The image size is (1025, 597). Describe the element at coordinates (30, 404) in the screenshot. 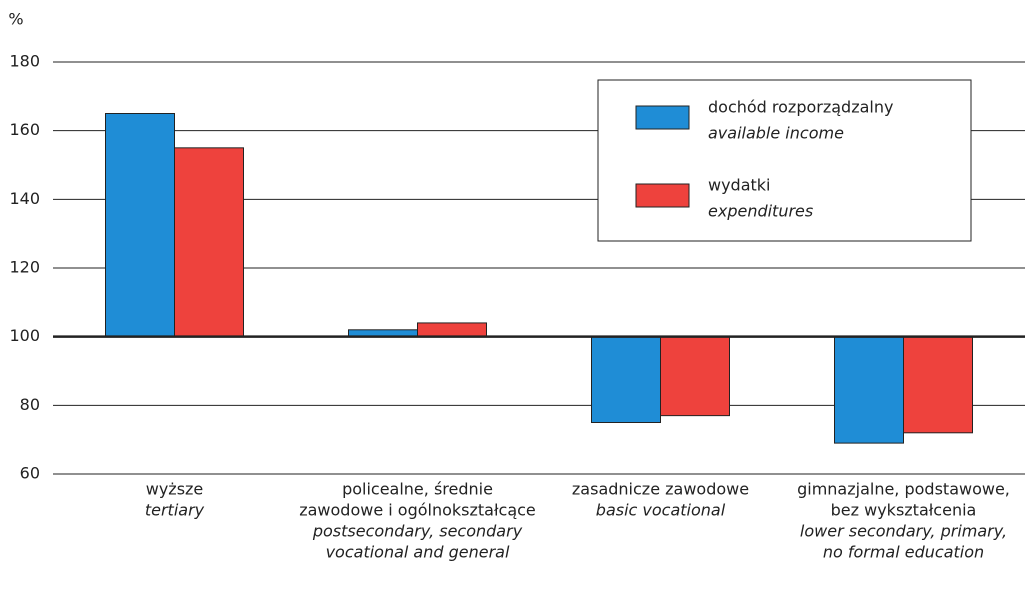

I see `y-tick-label: 80` at that location.